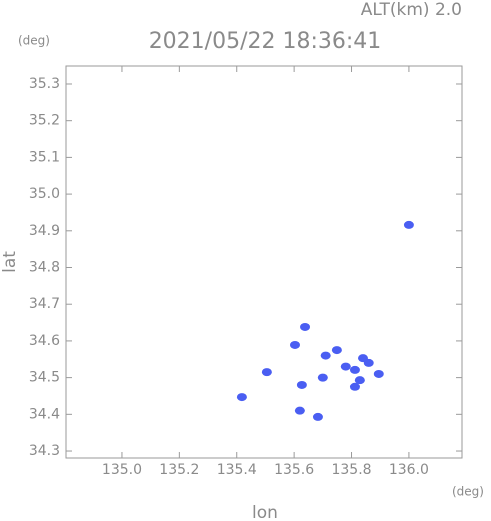 The image size is (491, 521). What do you see at coordinates (44, 451) in the screenshot?
I see `y-tick-label: 34.3` at bounding box center [44, 451].